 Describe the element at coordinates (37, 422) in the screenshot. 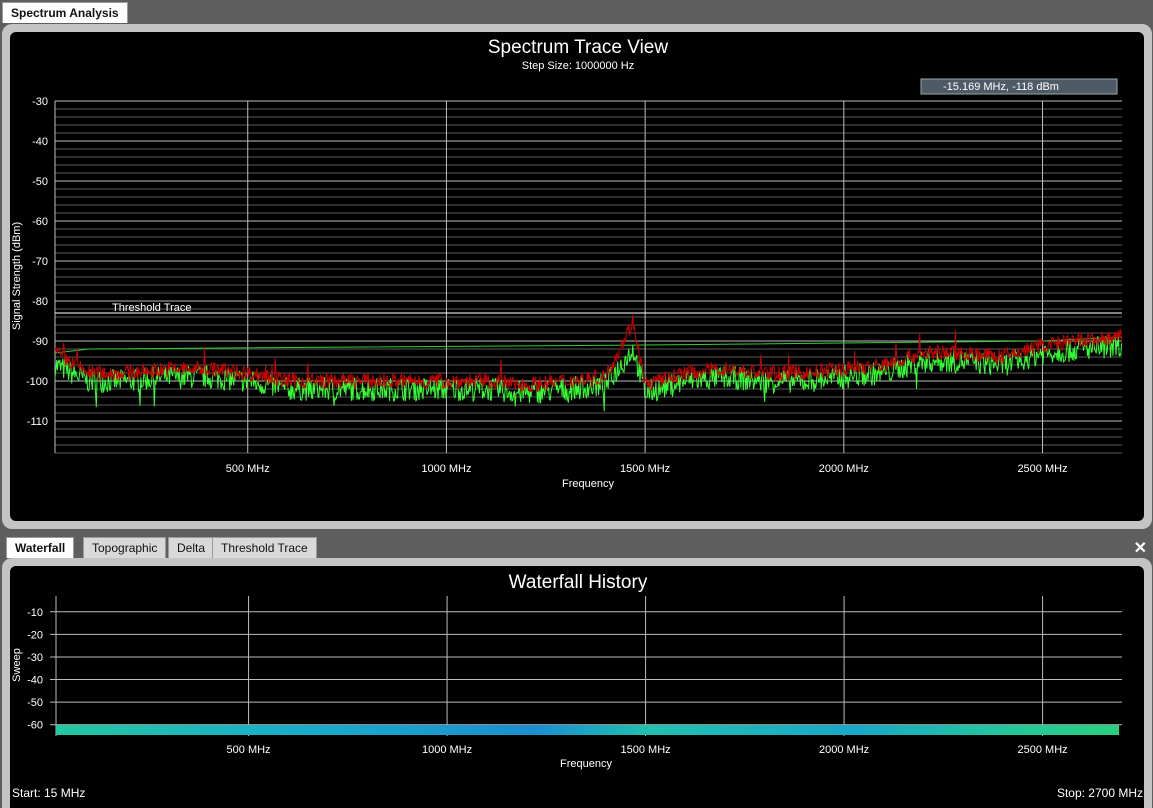

I see `y-tick-label: -110` at that location.